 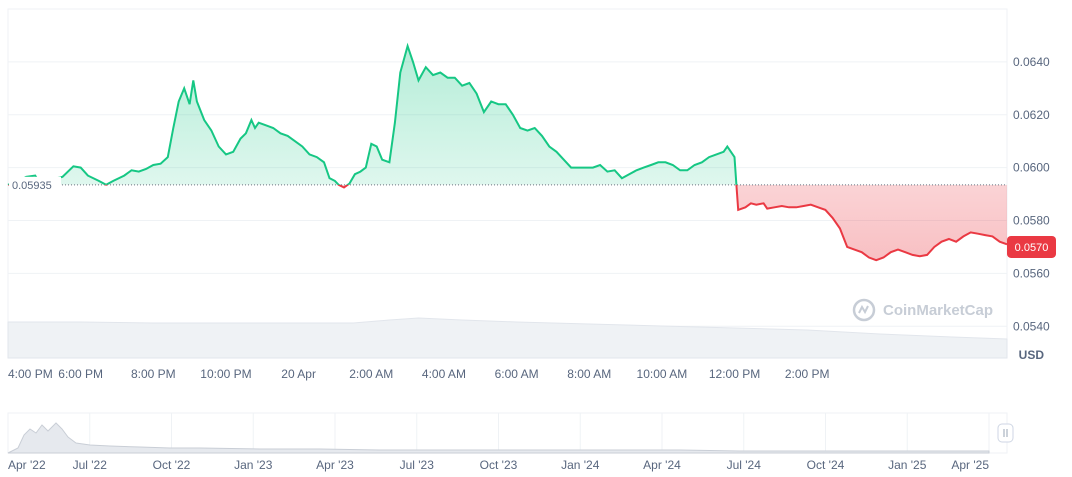 I want to click on current-price-text: 0.0570, so click(x=1032, y=248).